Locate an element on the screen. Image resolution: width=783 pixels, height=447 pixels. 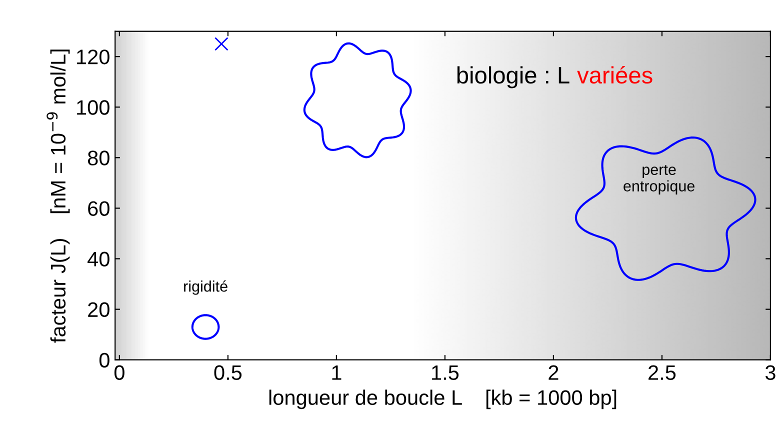
x-tick-label: 2.5 is located at coordinates (662, 372).